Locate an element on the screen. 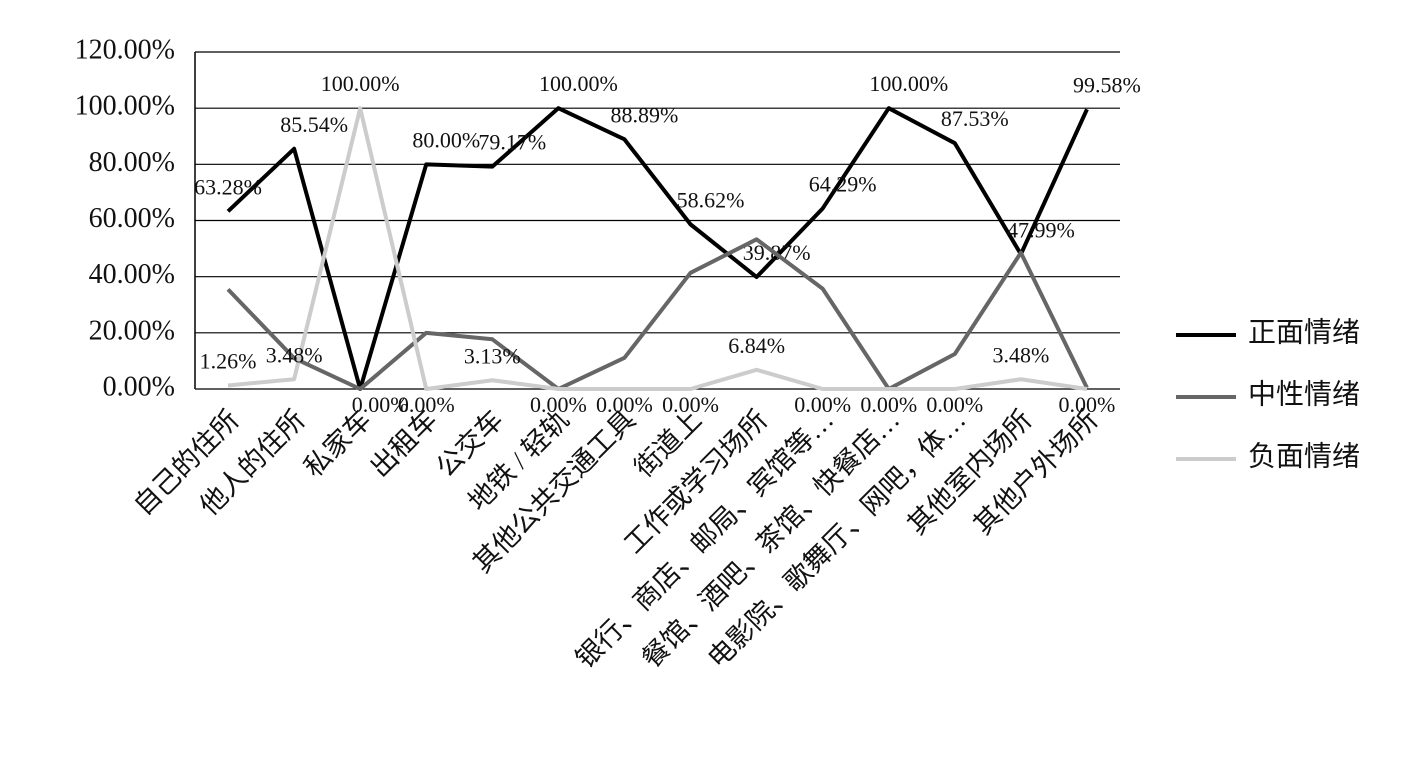 This screenshot has height=759, width=1426. y-tick-label: 0.00% is located at coordinates (139, 386).